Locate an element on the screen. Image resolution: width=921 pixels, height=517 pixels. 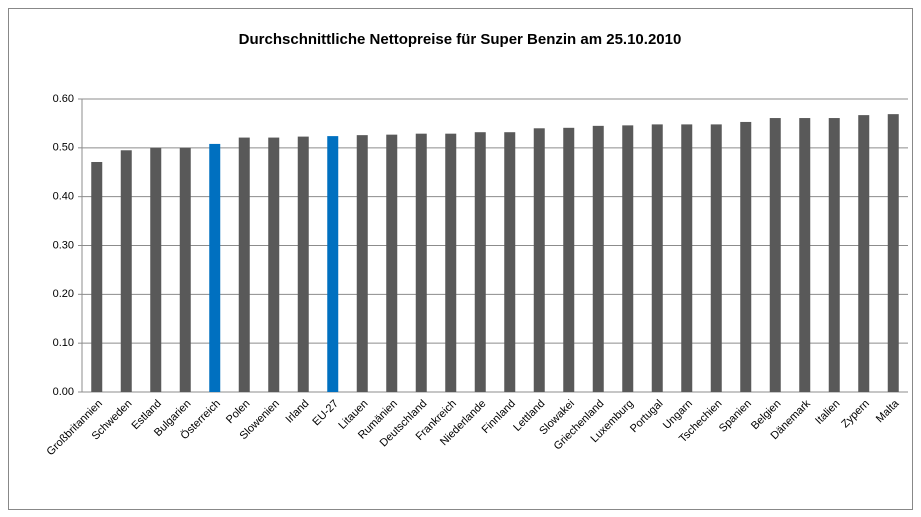
y-tick-label: 0.30 is located at coordinates (63, 245).